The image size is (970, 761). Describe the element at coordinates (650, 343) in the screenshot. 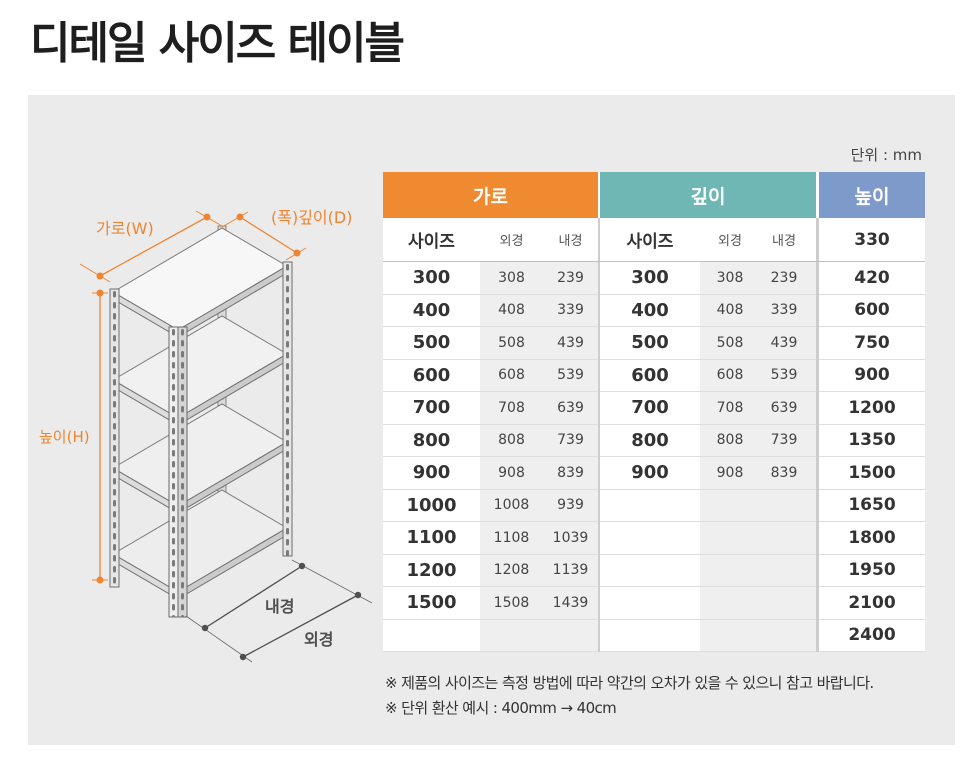

I see `depth-size-cell: 500` at that location.